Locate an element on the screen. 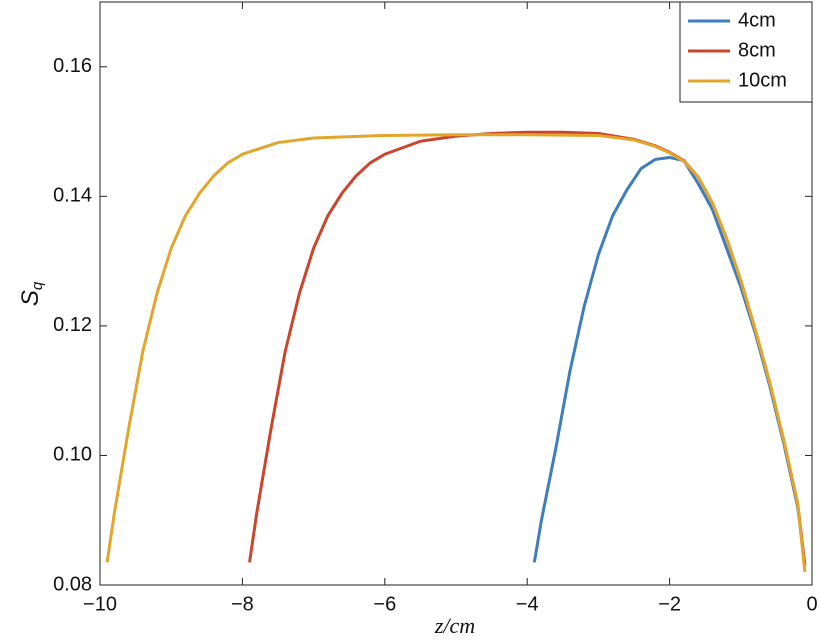 The width and height of the screenshot is (820, 642). y-axis-label: Sq is located at coordinates (31, 293).